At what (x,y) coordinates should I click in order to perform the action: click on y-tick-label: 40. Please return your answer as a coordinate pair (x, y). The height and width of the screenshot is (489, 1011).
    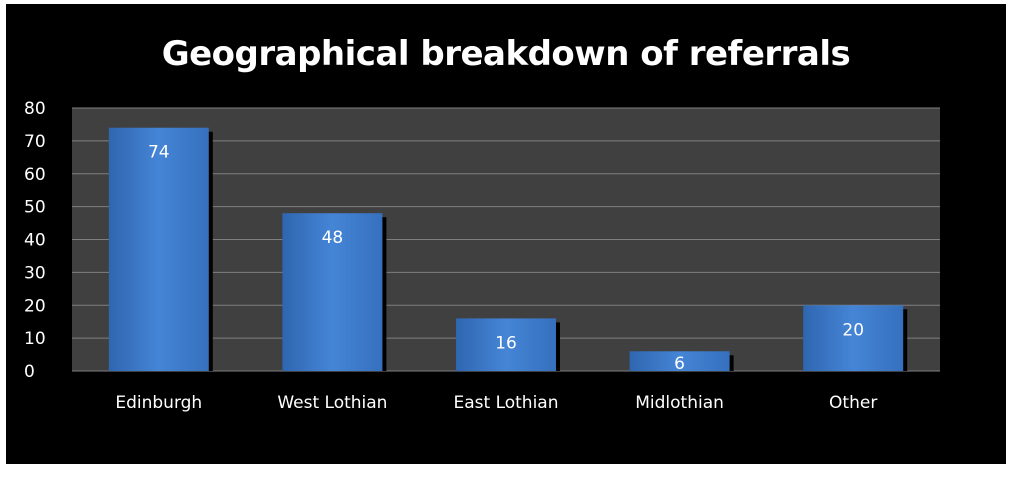
    Looking at the image, I should click on (35, 241).